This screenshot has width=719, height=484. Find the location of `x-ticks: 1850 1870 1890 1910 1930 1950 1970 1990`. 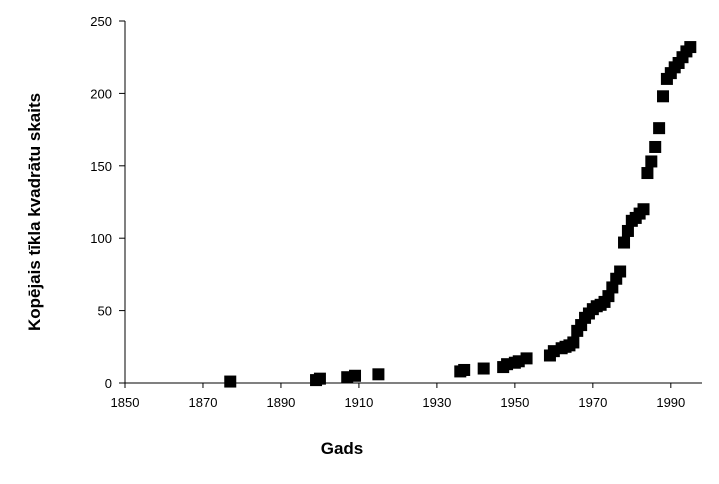

x-ticks: 1850 1870 1890 1910 1930 1950 1970 1990 is located at coordinates (398, 396).